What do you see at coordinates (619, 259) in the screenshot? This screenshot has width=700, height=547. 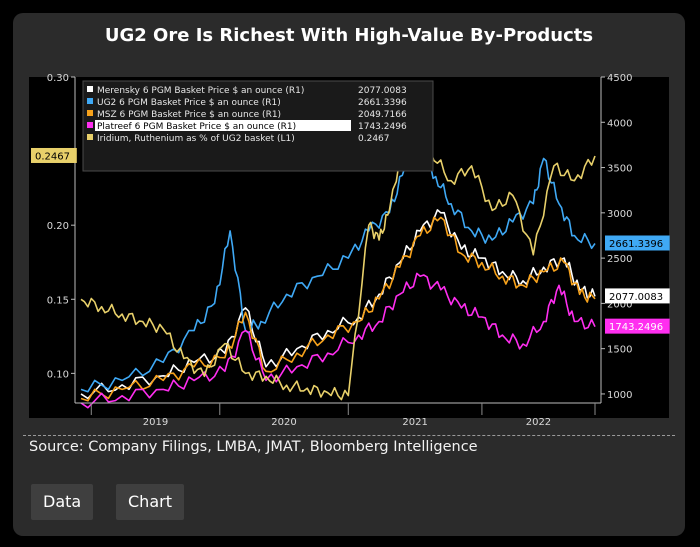 I see `right-tick-label: 2500` at bounding box center [619, 259].